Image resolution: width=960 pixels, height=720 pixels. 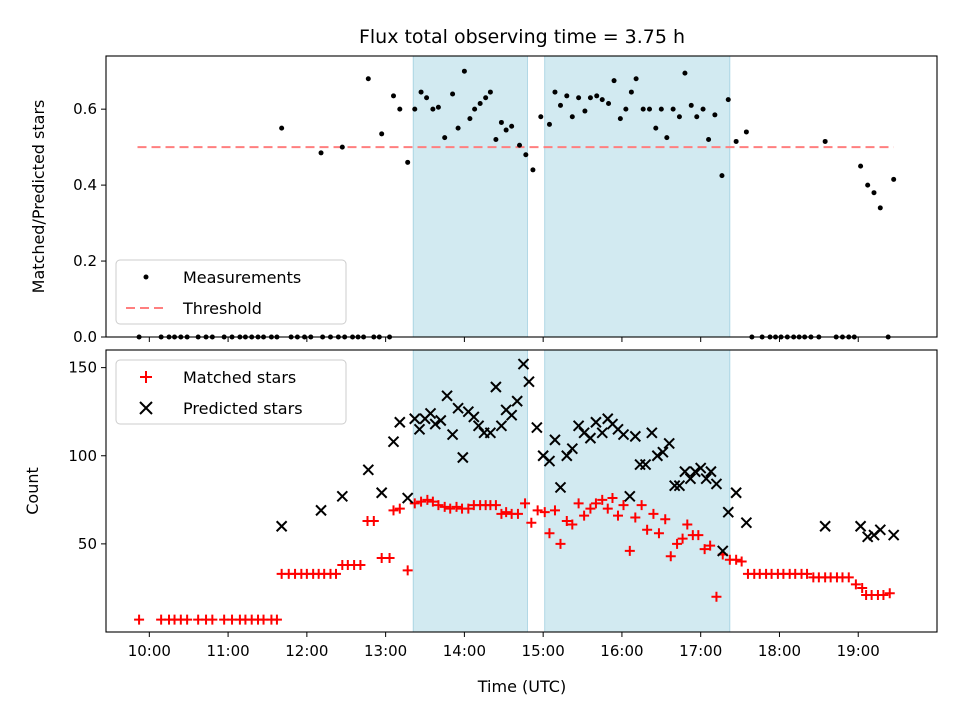 What do you see at coordinates (464, 651) in the screenshot?
I see `x-tick-label: 14:00` at bounding box center [464, 651].